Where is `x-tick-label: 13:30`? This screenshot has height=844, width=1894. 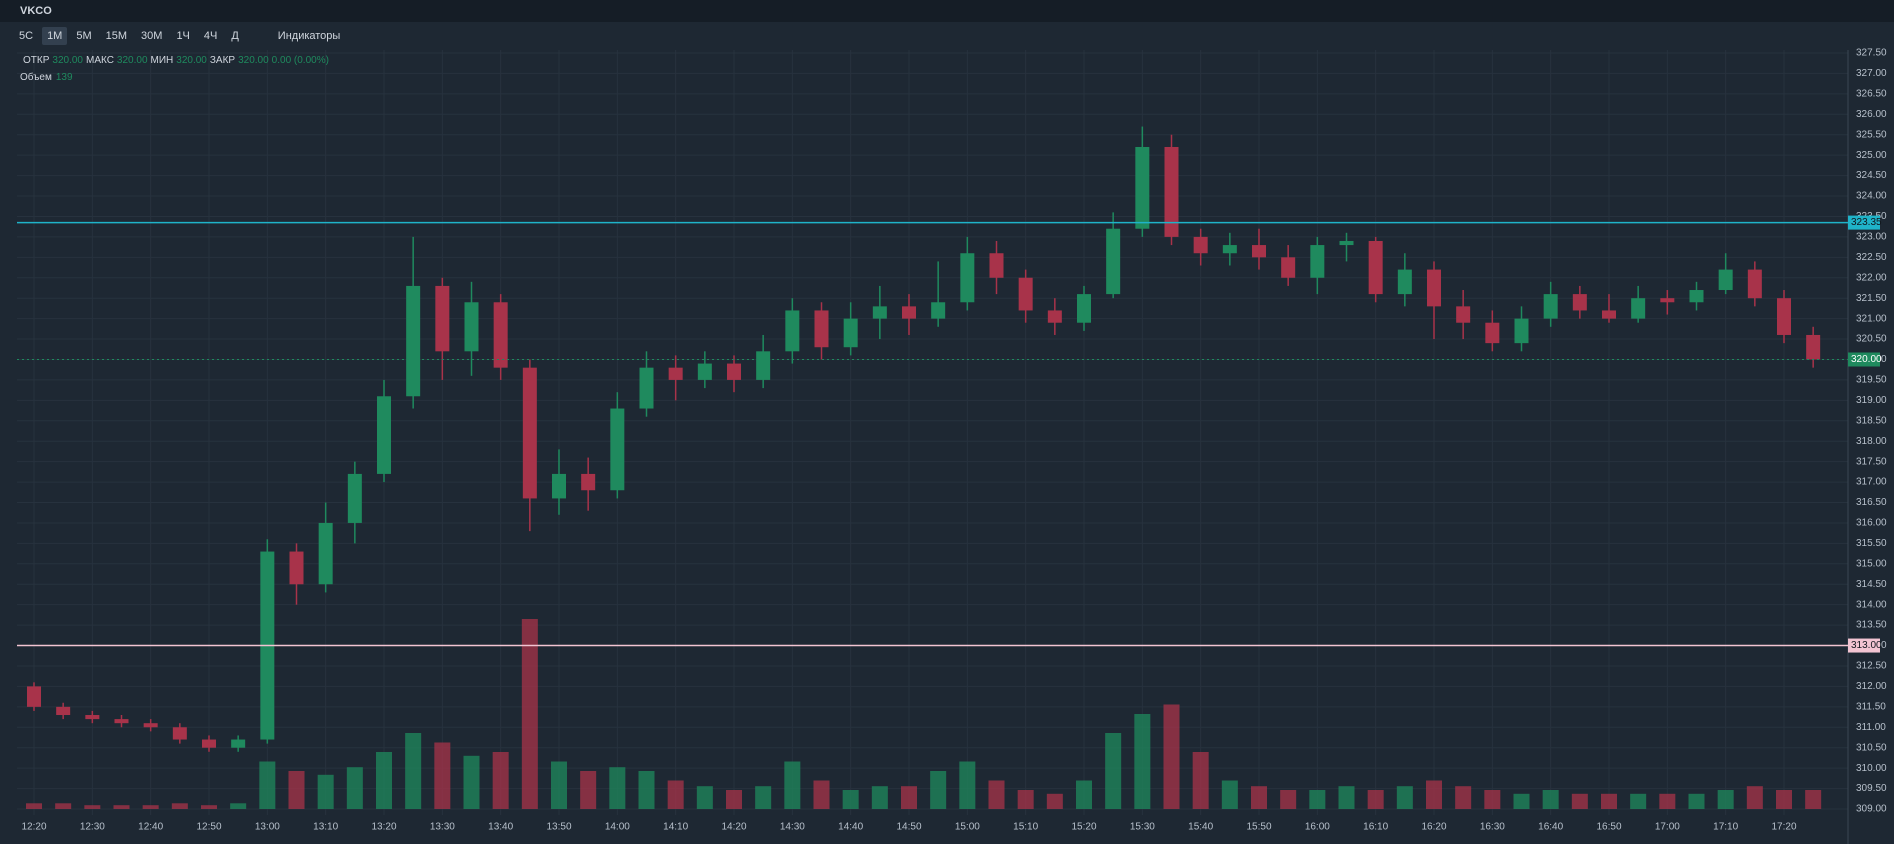
x-tick-label: 13:30 is located at coordinates (442, 827).